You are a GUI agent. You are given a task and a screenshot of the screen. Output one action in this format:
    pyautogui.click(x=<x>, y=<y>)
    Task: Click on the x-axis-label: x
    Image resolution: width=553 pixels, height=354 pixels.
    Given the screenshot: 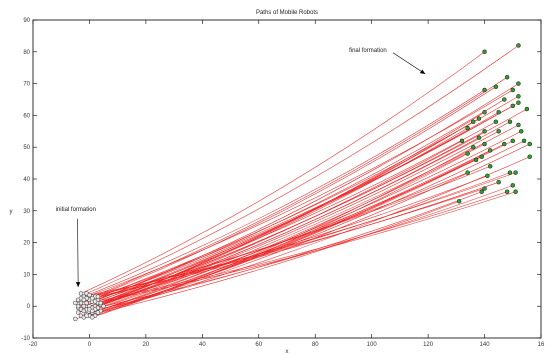 What is the action you would take?
    pyautogui.click(x=287, y=351)
    